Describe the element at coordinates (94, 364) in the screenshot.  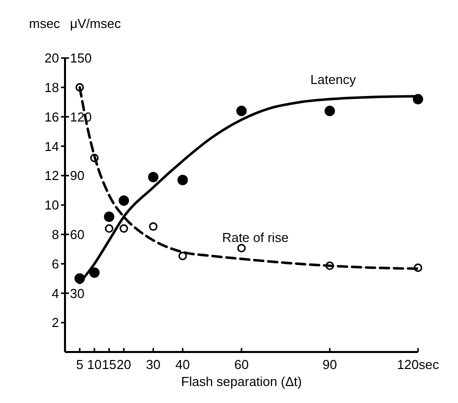
I see `x-tick-label: 10` at that location.